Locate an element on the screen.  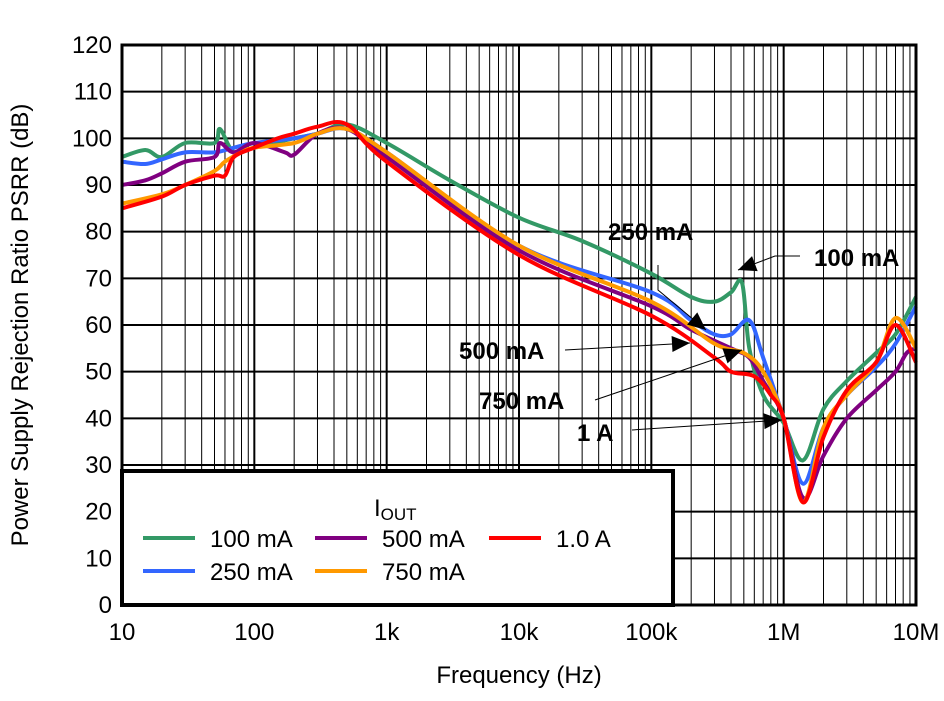
legend-label: 1.0 A is located at coordinates (583, 539).